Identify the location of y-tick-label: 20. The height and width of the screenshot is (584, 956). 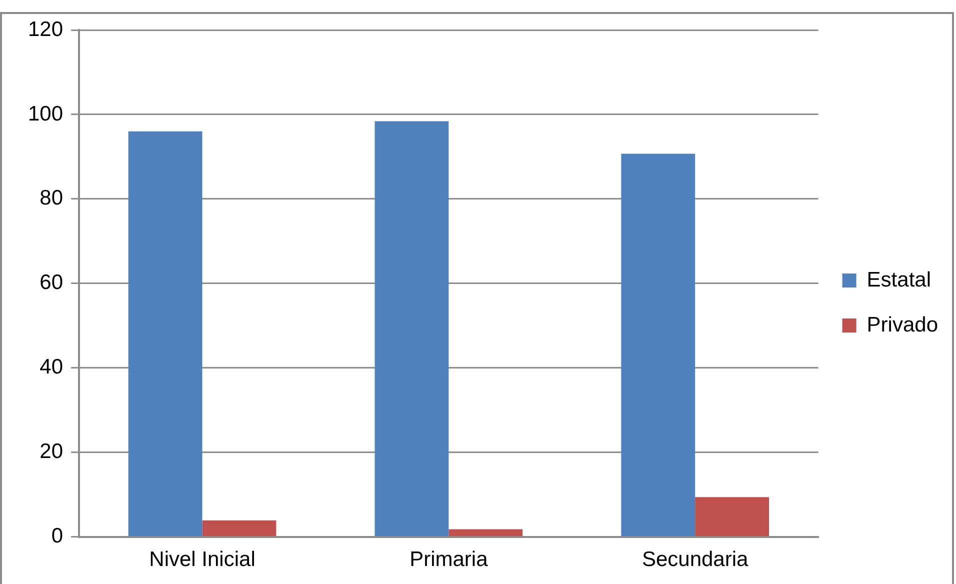
(52, 452).